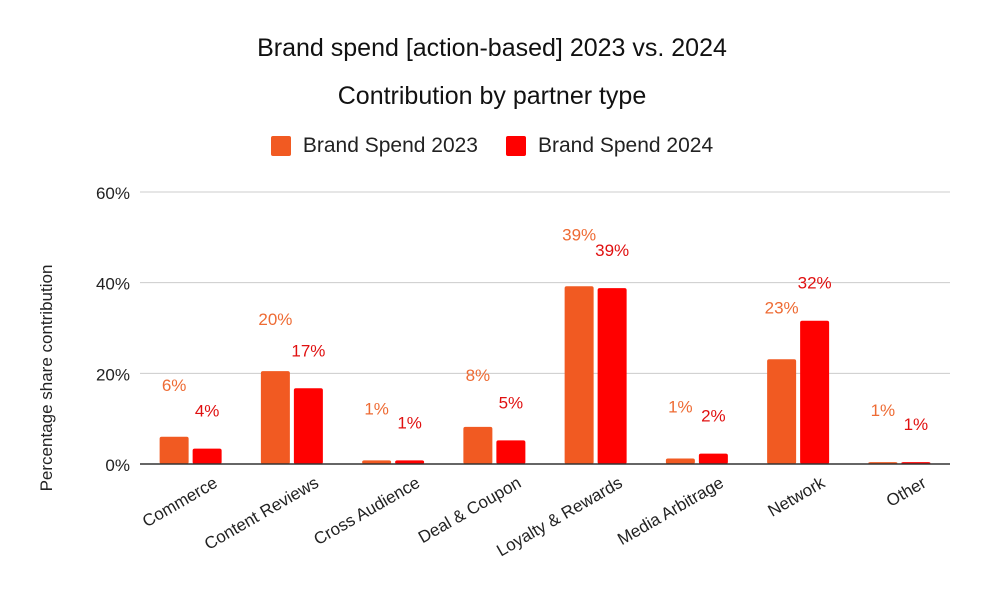 This screenshot has width=984, height=594. Describe the element at coordinates (275, 319) in the screenshot. I see `data-label: 20%` at that location.